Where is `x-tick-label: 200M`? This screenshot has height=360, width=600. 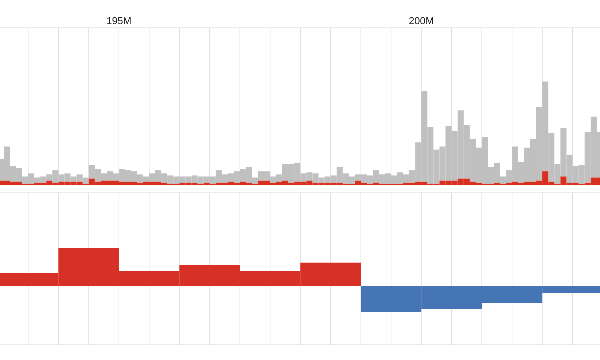
x-tick-label: 200M is located at coordinates (422, 20).